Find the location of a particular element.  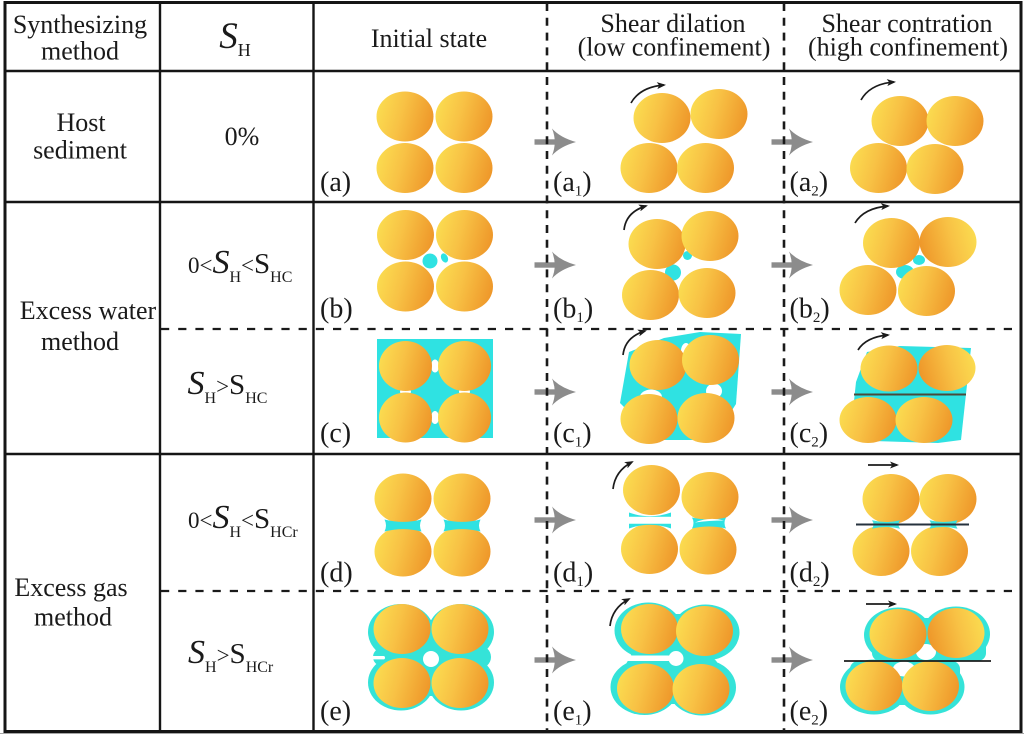

svg-text: (b1) is located at coordinates (573, 310).